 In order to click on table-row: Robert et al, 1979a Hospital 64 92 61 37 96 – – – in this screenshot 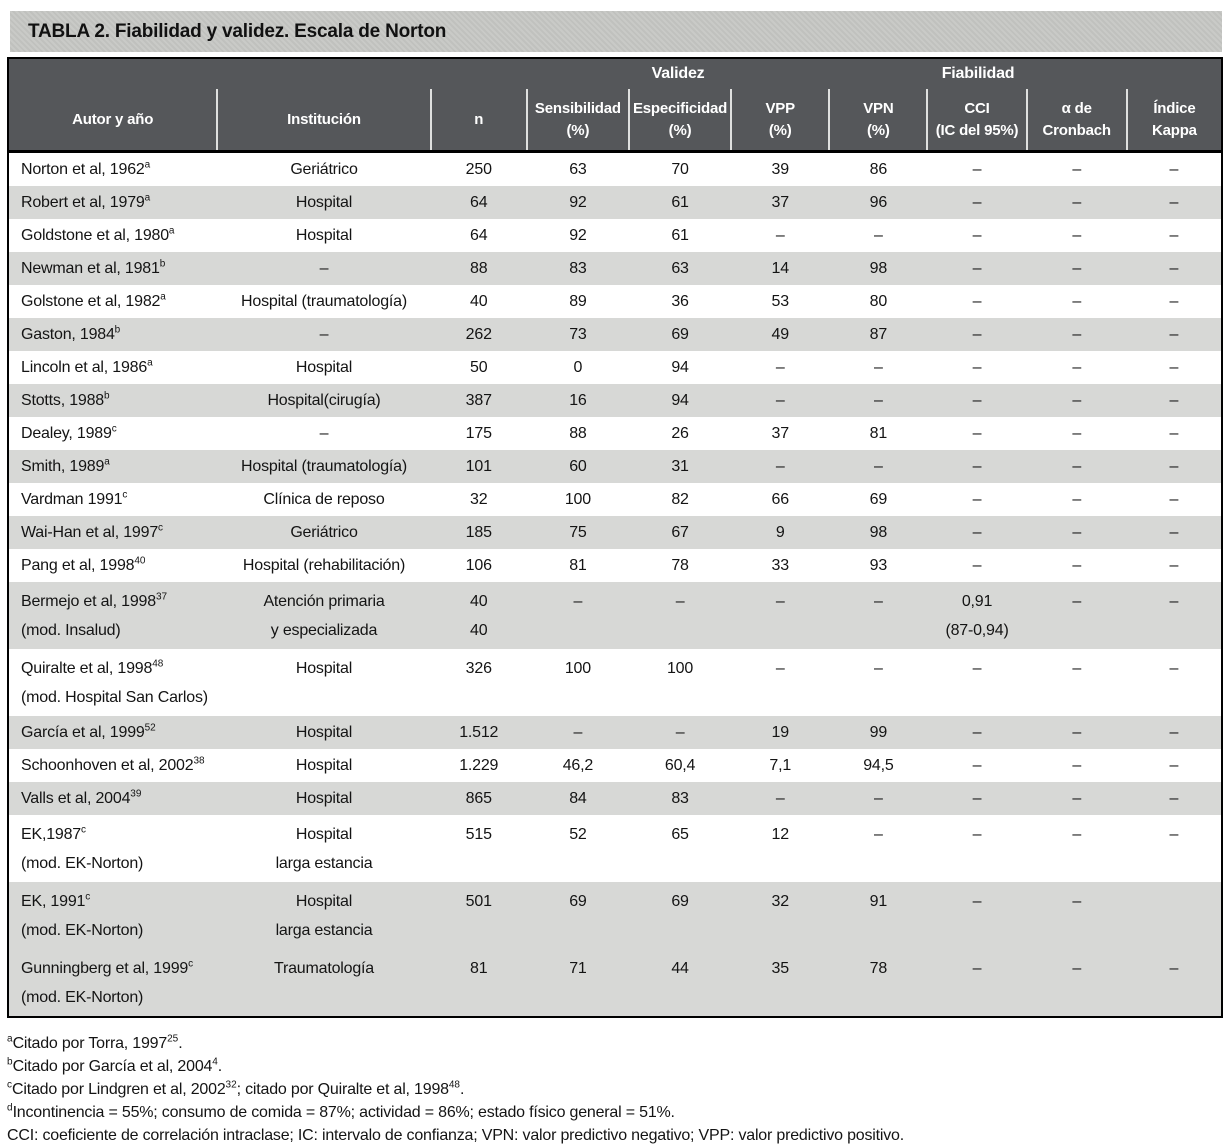, I will do `click(615, 202)`.